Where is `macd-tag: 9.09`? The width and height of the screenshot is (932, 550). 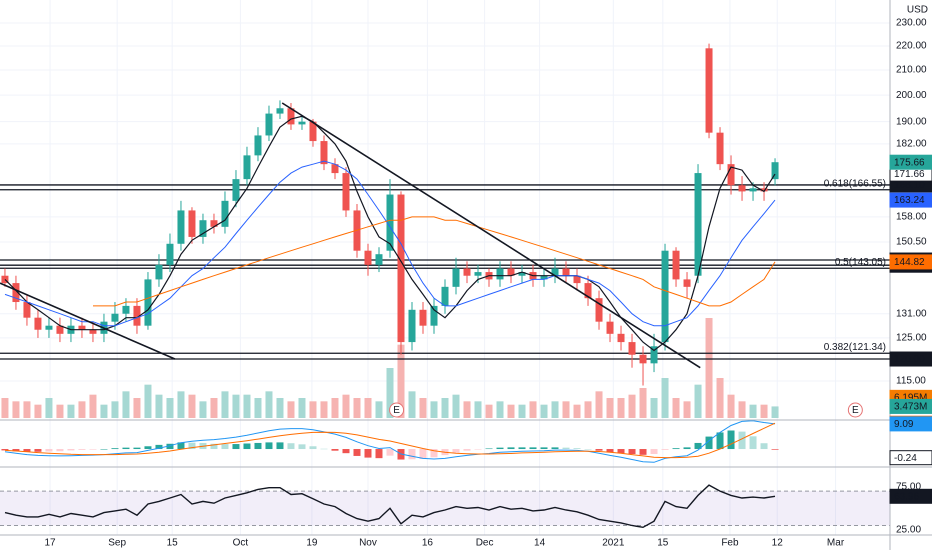 macd-tag: 9.09 is located at coordinates (904, 424).